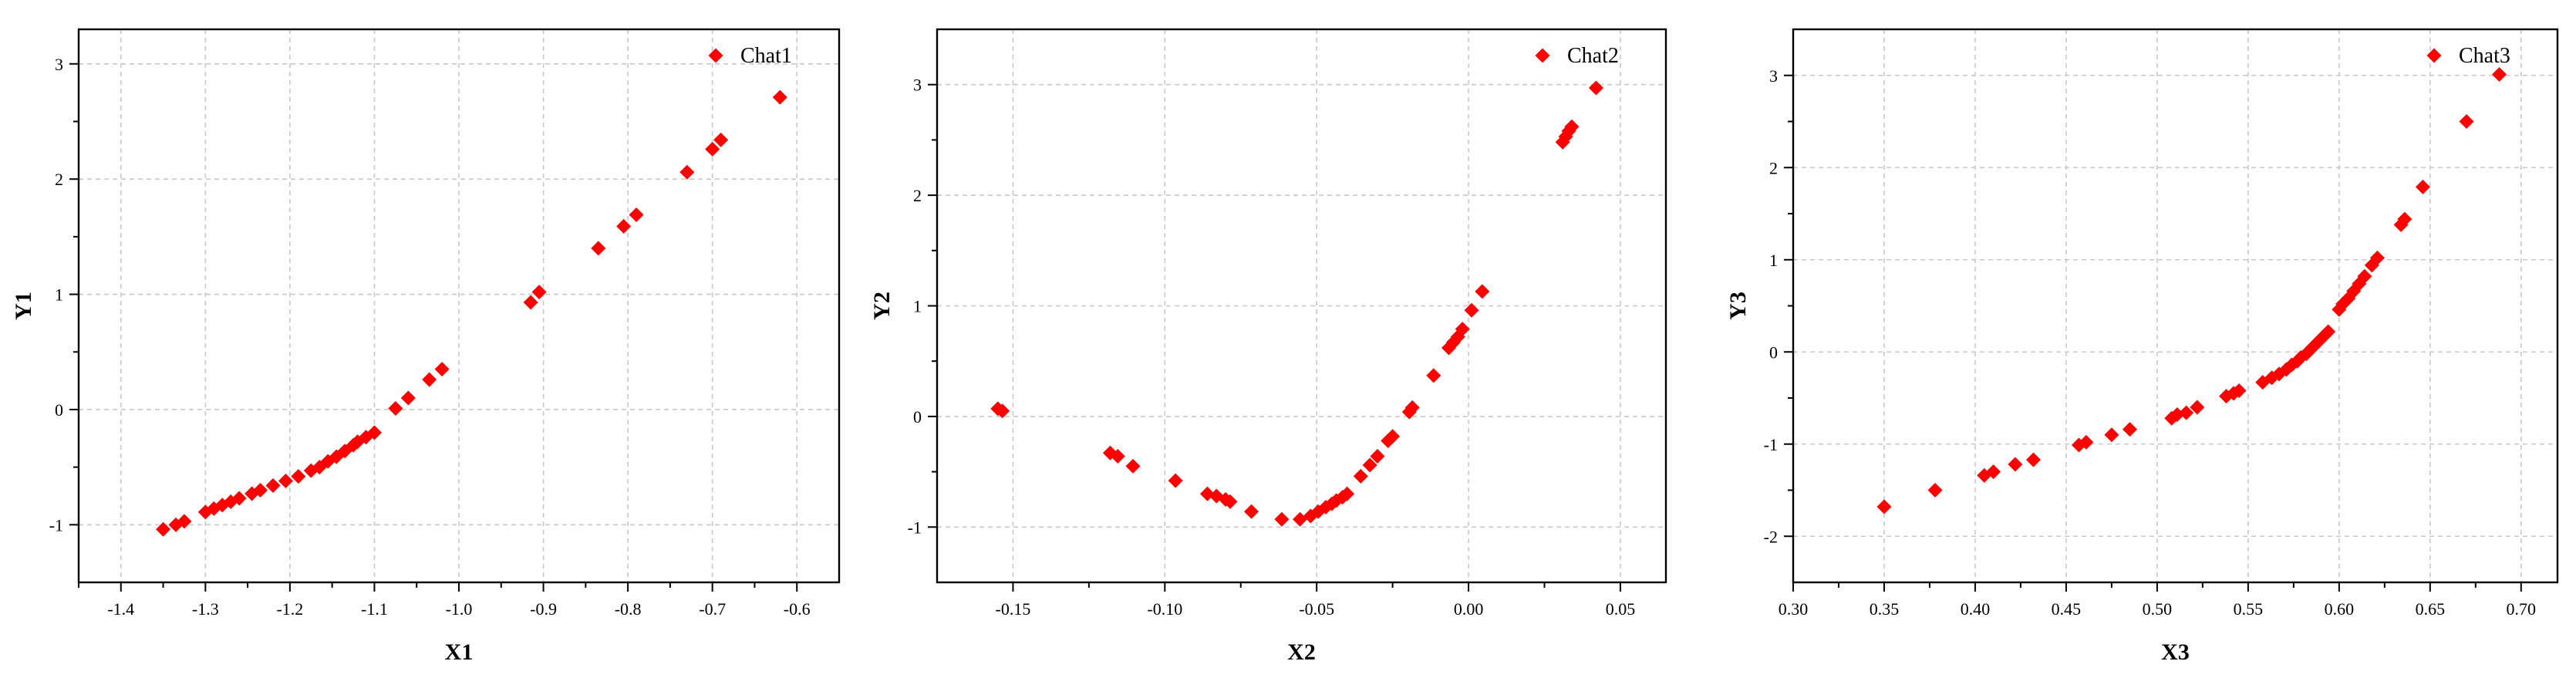 The height and width of the screenshot is (678, 2576). What do you see at coordinates (23, 306) in the screenshot?
I see `y-axis-label: Y1` at bounding box center [23, 306].